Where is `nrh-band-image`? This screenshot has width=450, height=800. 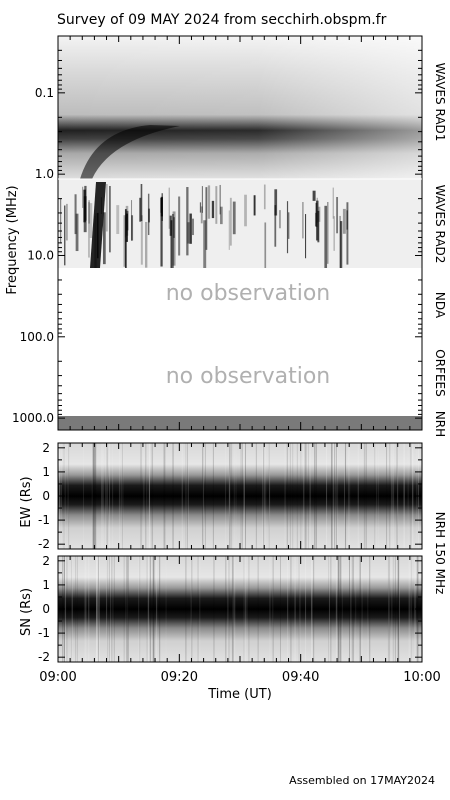
nrh-band-image is located at coordinates (240, 423).